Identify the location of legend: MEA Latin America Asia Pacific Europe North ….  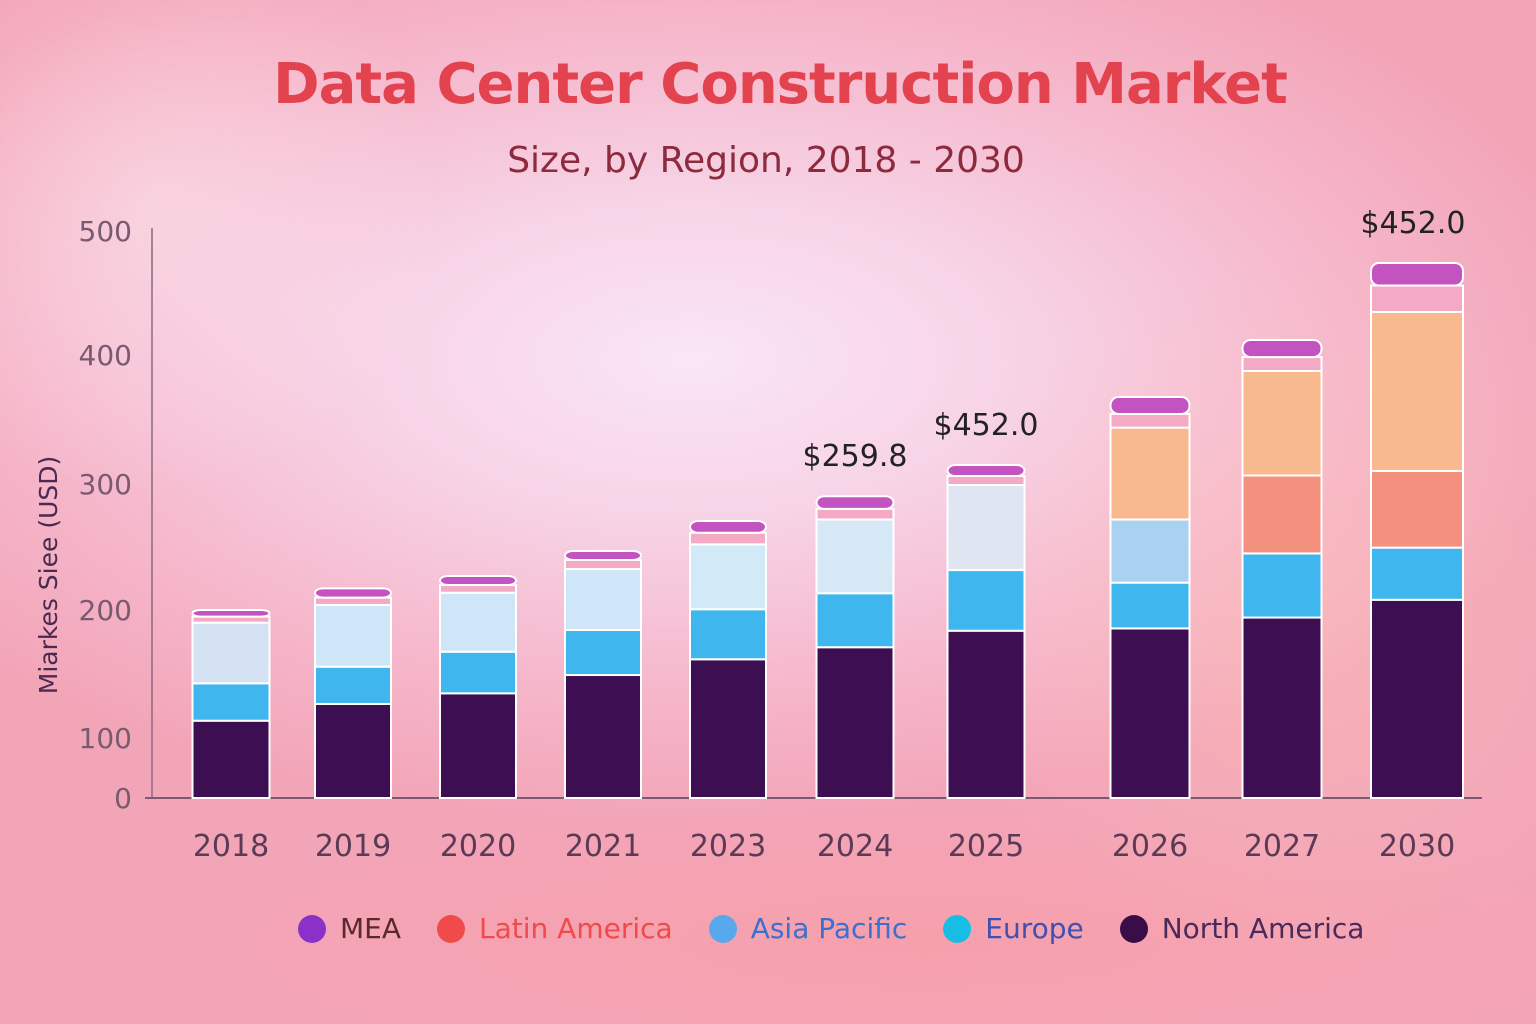
(849, 928).